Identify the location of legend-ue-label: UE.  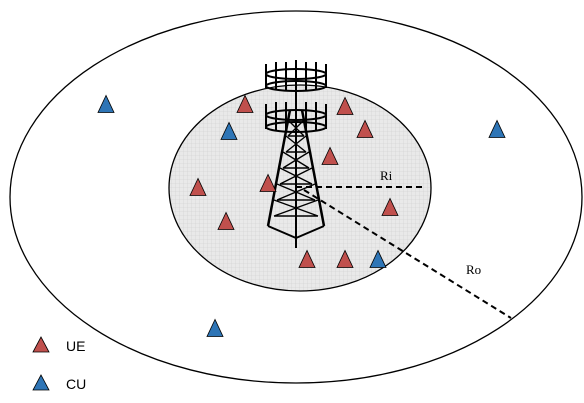
(75, 346).